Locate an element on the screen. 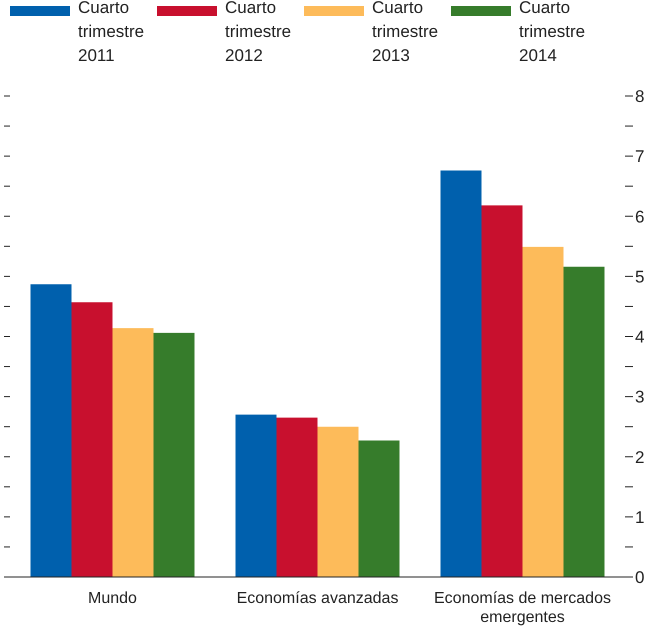  y-tick-label: 4 is located at coordinates (639, 337).